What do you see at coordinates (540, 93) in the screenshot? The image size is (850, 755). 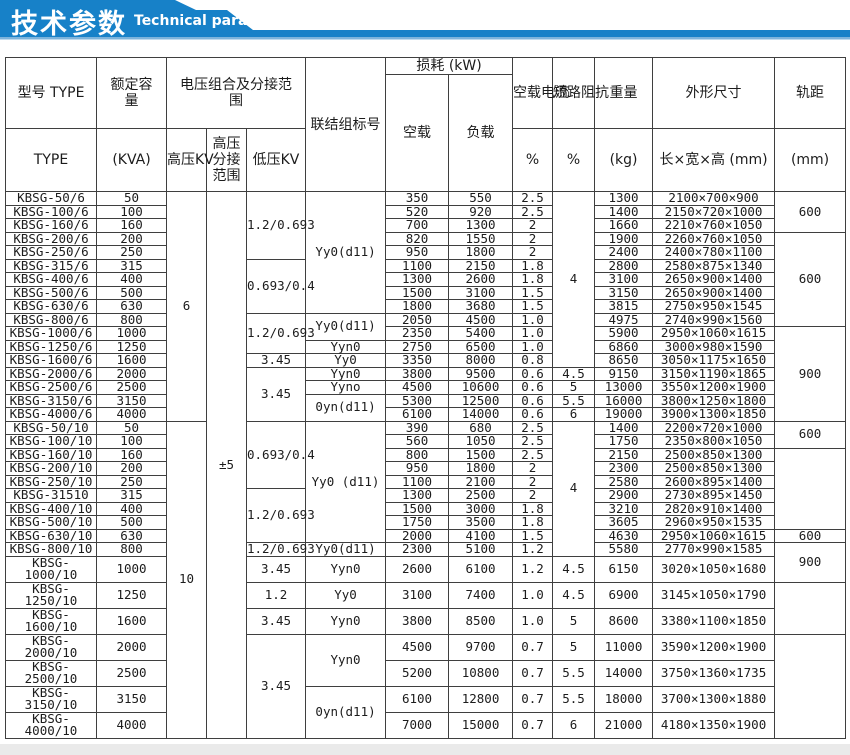 I see `header-noload-current: 空载电流` at bounding box center [540, 93].